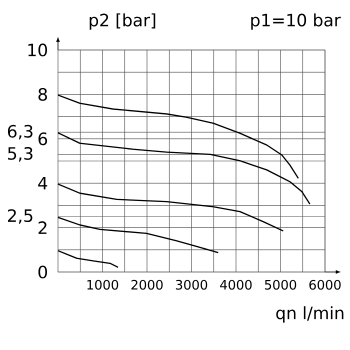 The width and height of the screenshot is (350, 350). What do you see at coordinates (20, 154) in the screenshot?
I see `ref-line-label: 5,3` at bounding box center [20, 154].